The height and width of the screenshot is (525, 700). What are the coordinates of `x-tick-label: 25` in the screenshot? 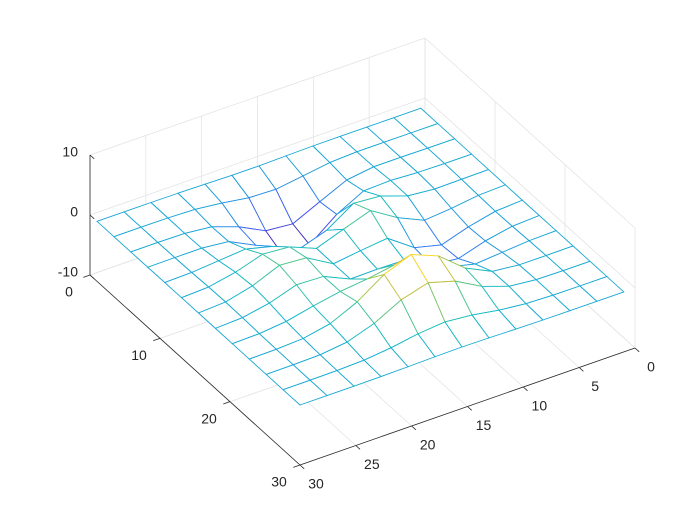 It's located at (372, 464).